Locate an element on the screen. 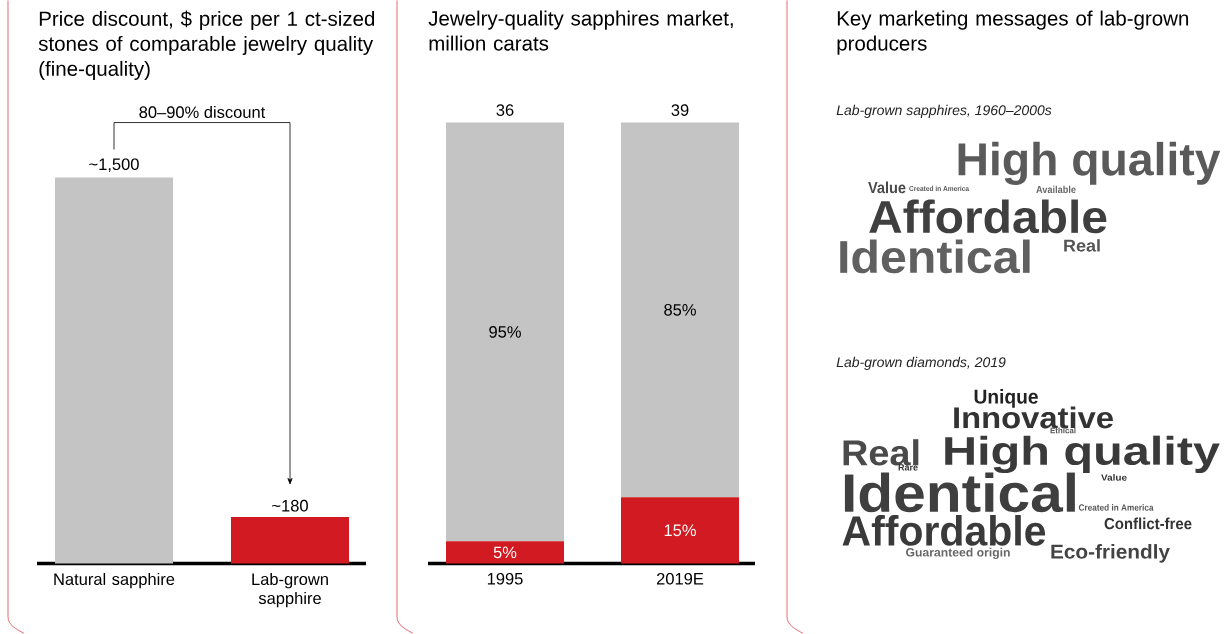 The height and width of the screenshot is (634, 1229). x-tick-label: Natural sapphire is located at coordinates (114, 581).